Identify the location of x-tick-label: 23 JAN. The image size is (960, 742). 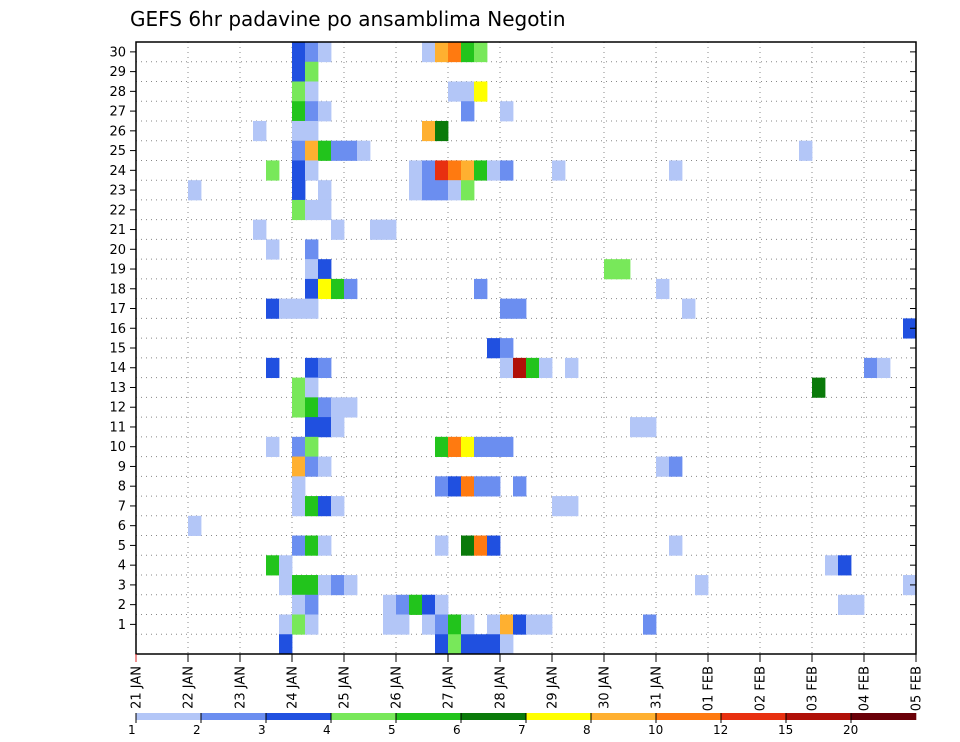
(241, 687).